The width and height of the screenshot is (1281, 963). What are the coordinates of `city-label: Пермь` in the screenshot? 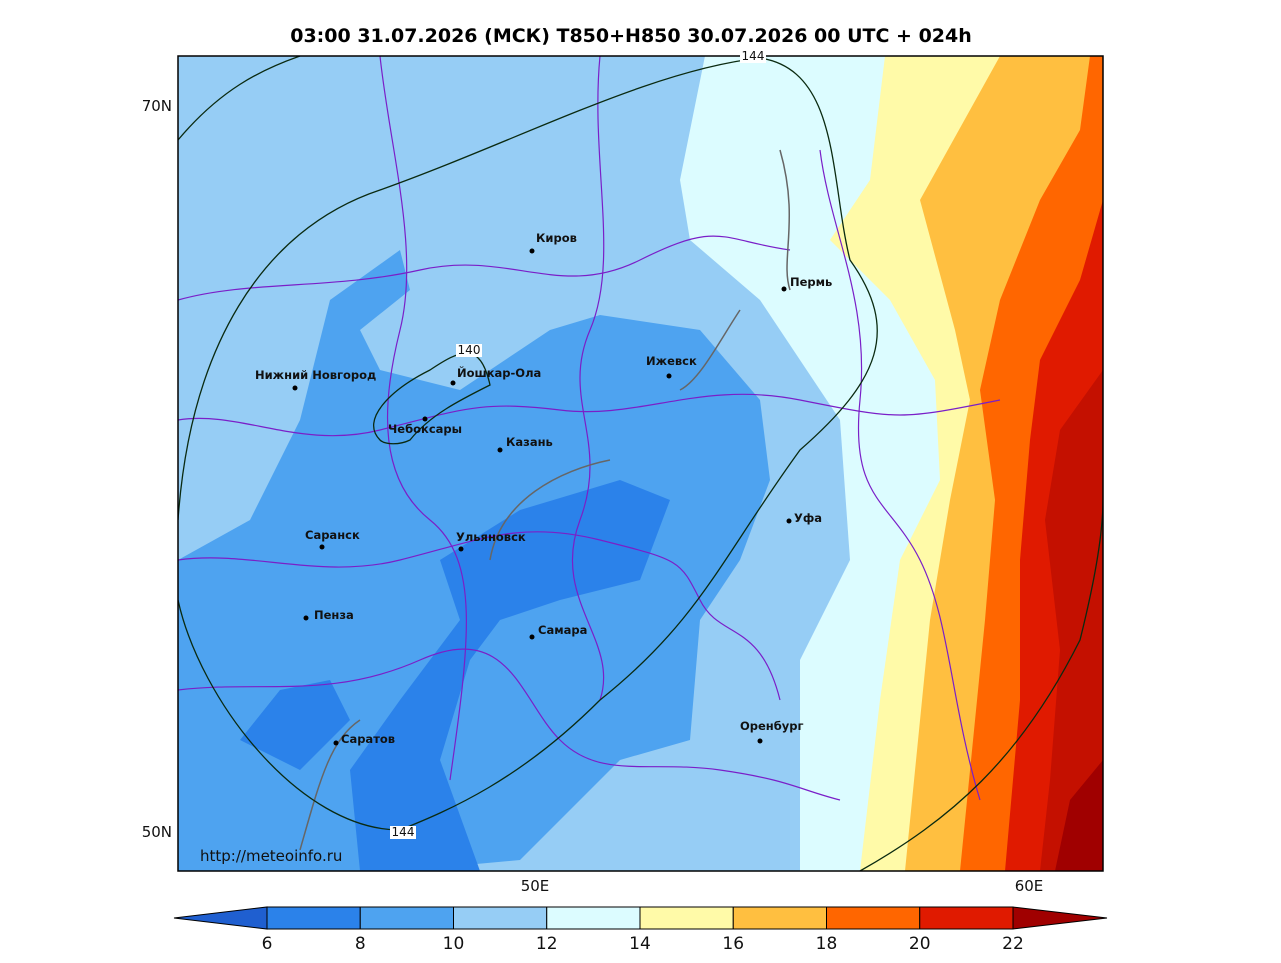 It's located at (811, 282).